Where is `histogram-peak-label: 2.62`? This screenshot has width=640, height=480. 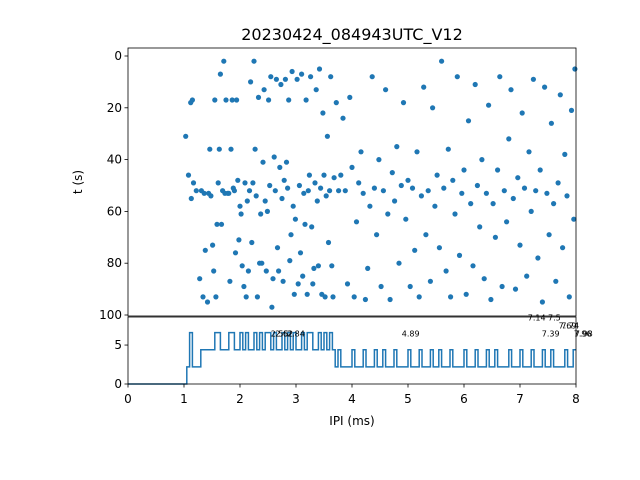
histogram-peak-label: 2.62 is located at coordinates (284, 333).